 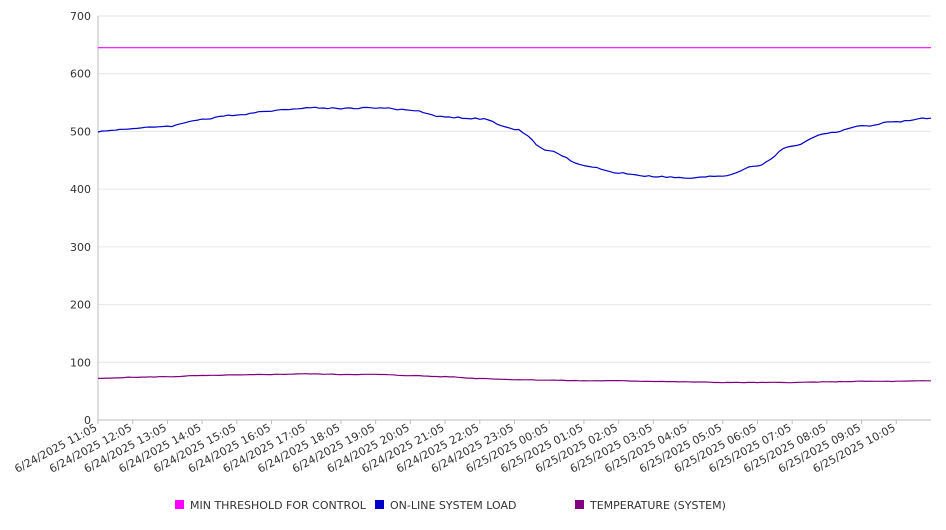 I want to click on y-tick-labels: 0 100 200 300 400 500 600 700, so click(x=80, y=218).